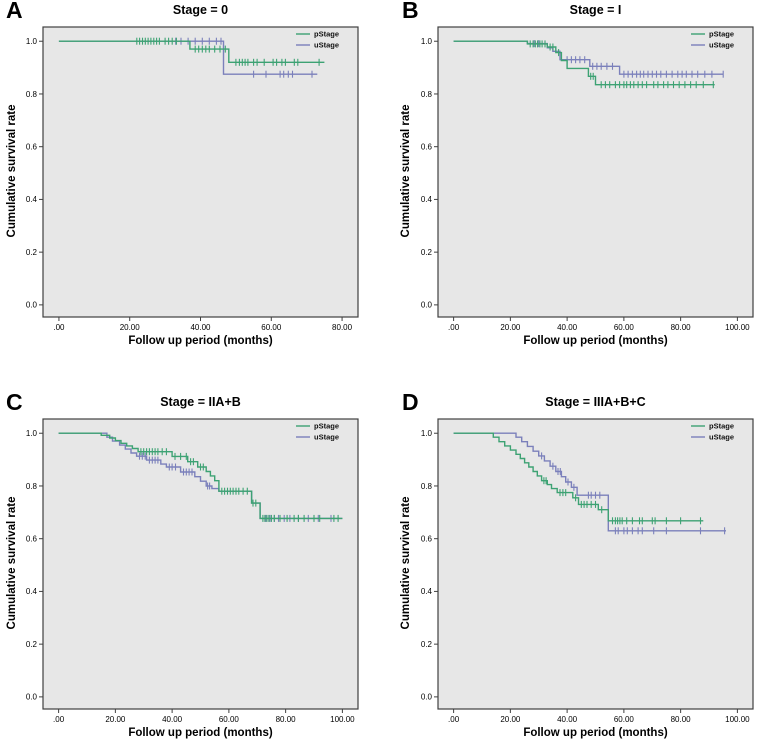 This screenshot has width=763, height=751. Describe the element at coordinates (595, 341) in the screenshot. I see `x-axis-label-b: Follow up period (months)` at that location.